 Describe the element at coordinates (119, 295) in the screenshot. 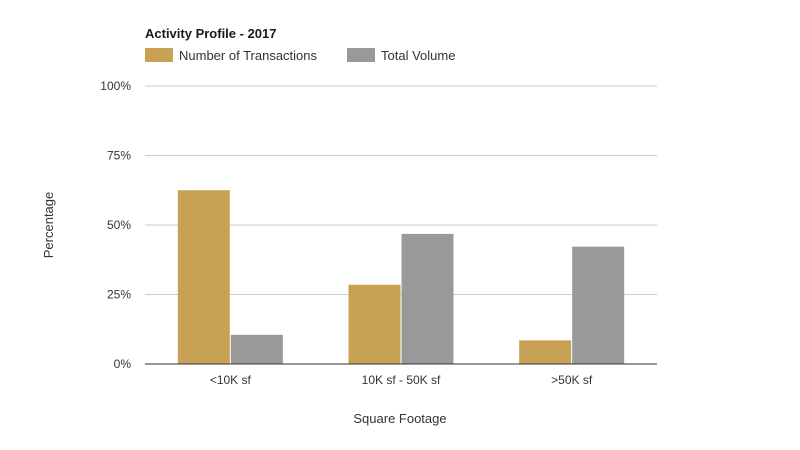

I see `y-tick-label: 25%` at that location.